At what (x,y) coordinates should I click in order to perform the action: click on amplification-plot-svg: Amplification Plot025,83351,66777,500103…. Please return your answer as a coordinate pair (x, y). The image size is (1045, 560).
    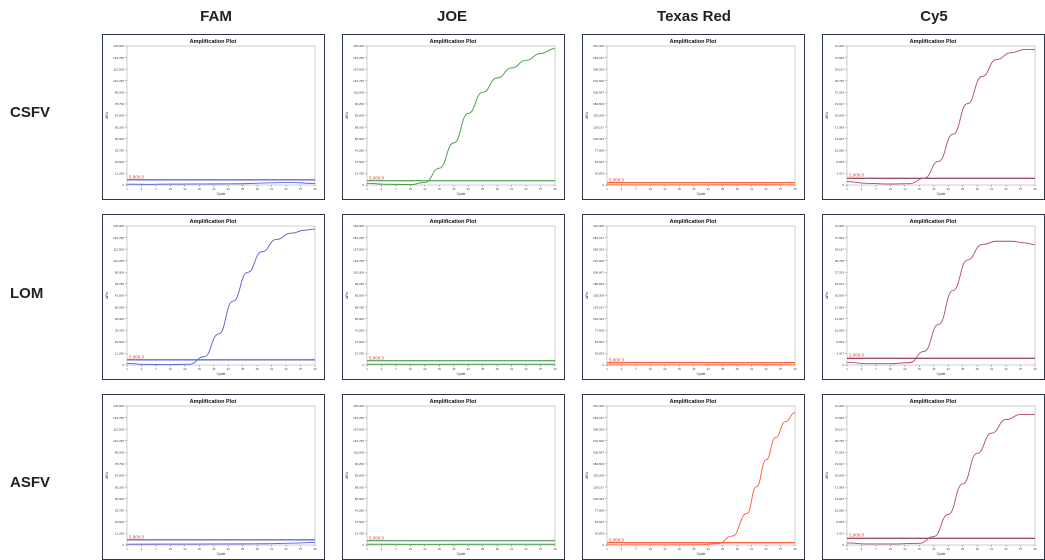
    Looking at the image, I should click on (693, 116).